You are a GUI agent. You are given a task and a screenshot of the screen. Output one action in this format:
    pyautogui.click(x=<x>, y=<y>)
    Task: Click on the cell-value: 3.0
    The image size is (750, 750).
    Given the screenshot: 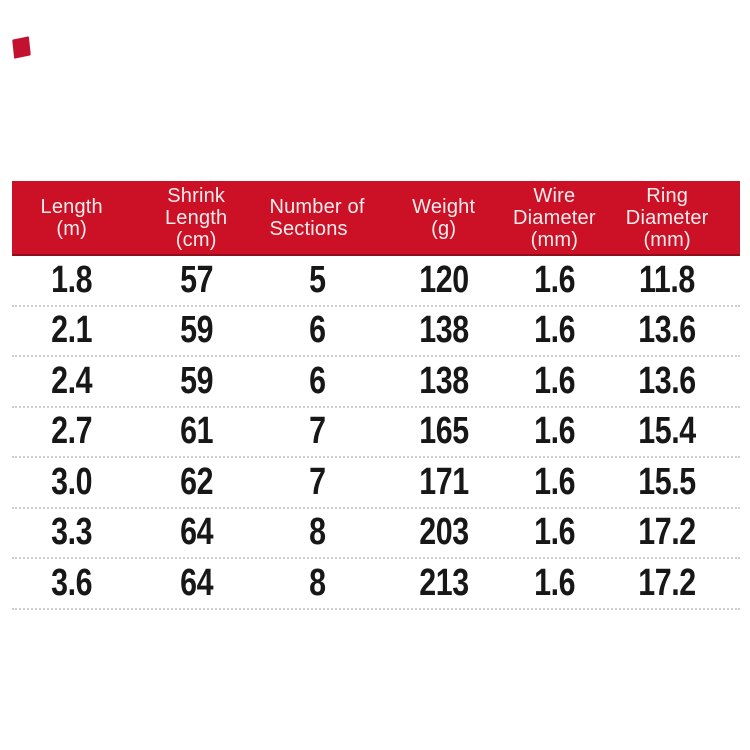 What is the action you would take?
    pyautogui.click(x=72, y=481)
    